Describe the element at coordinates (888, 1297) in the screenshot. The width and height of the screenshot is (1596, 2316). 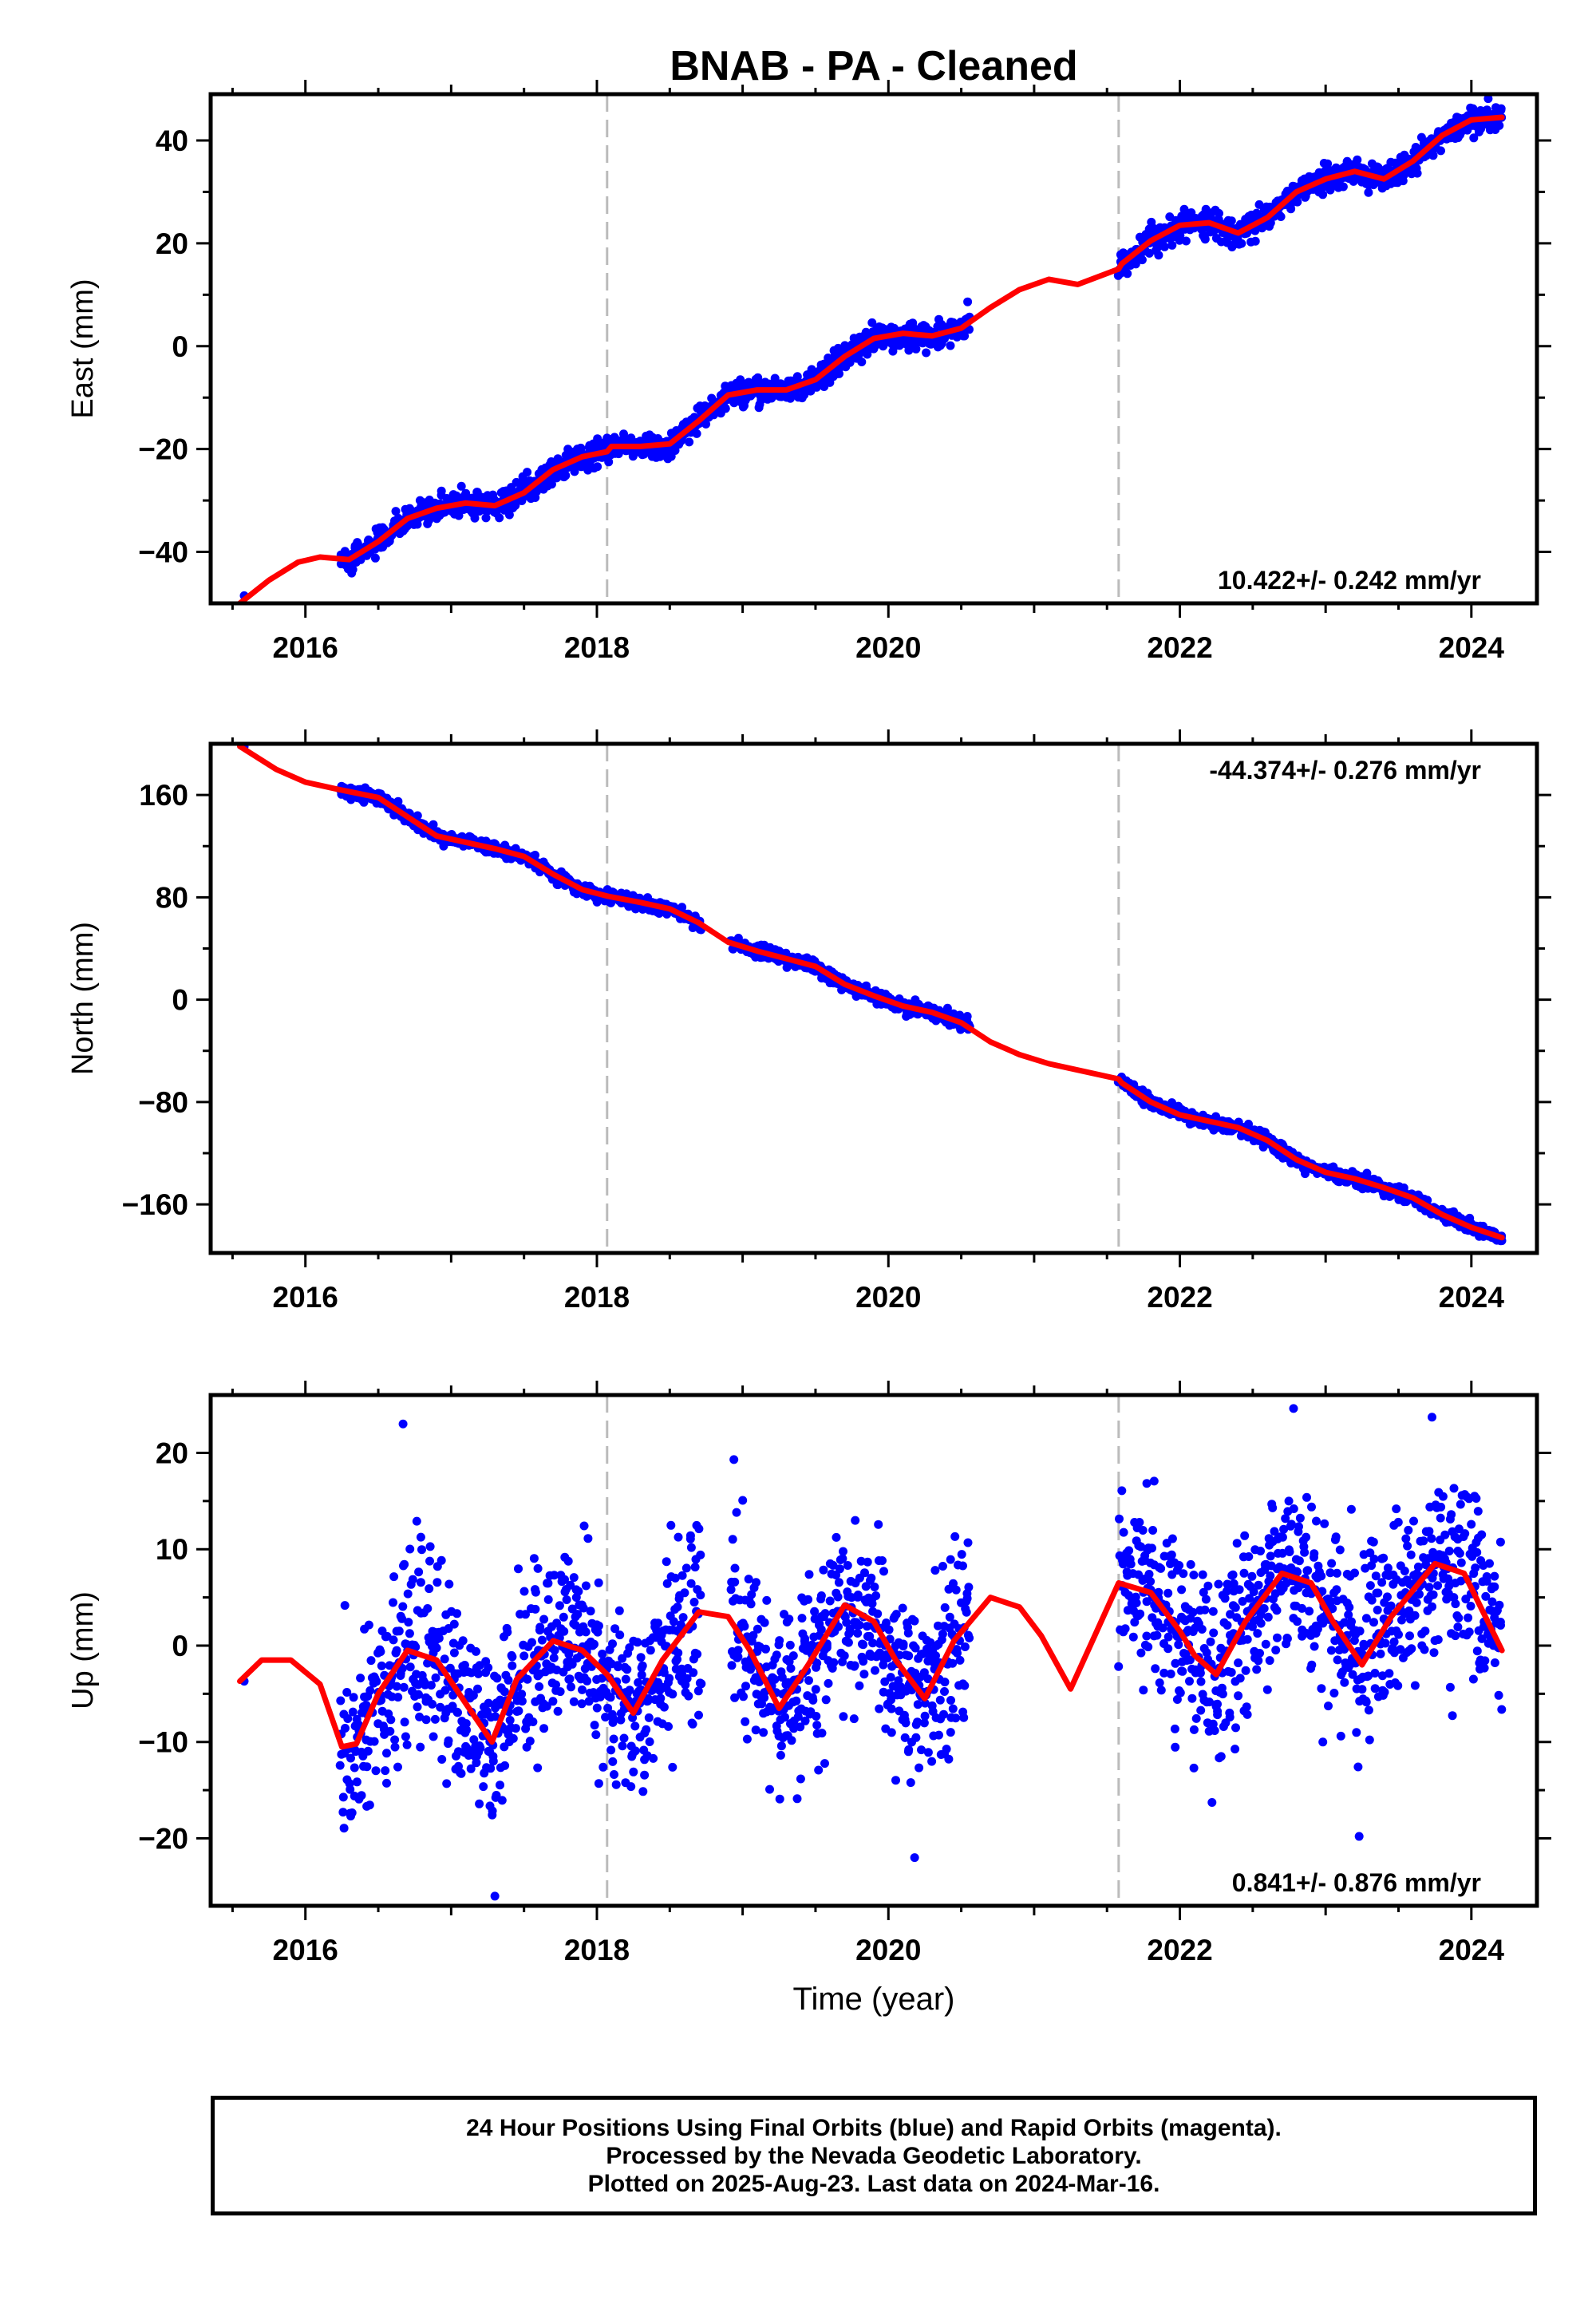
I see `x-tick-label: 2020` at that location.